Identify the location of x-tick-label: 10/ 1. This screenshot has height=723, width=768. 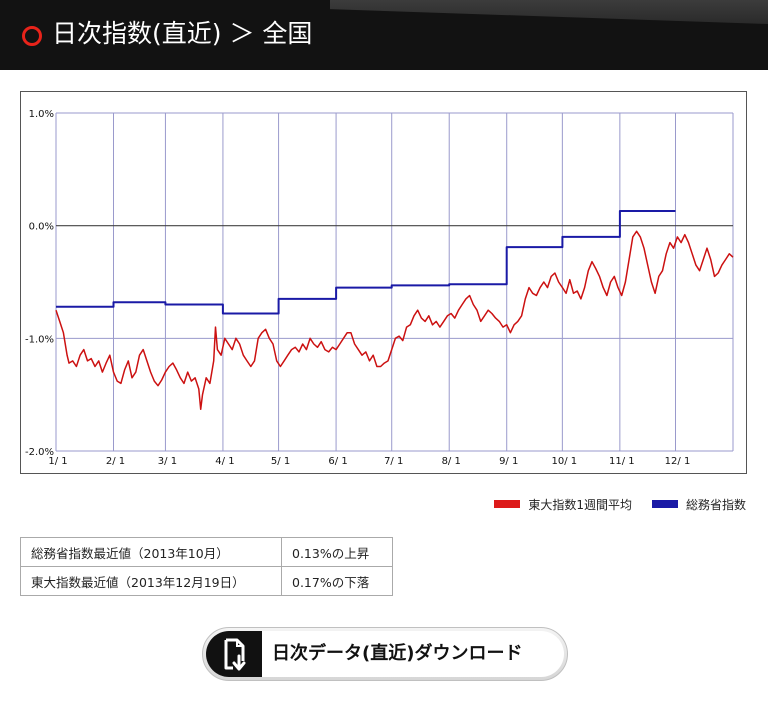
(565, 461).